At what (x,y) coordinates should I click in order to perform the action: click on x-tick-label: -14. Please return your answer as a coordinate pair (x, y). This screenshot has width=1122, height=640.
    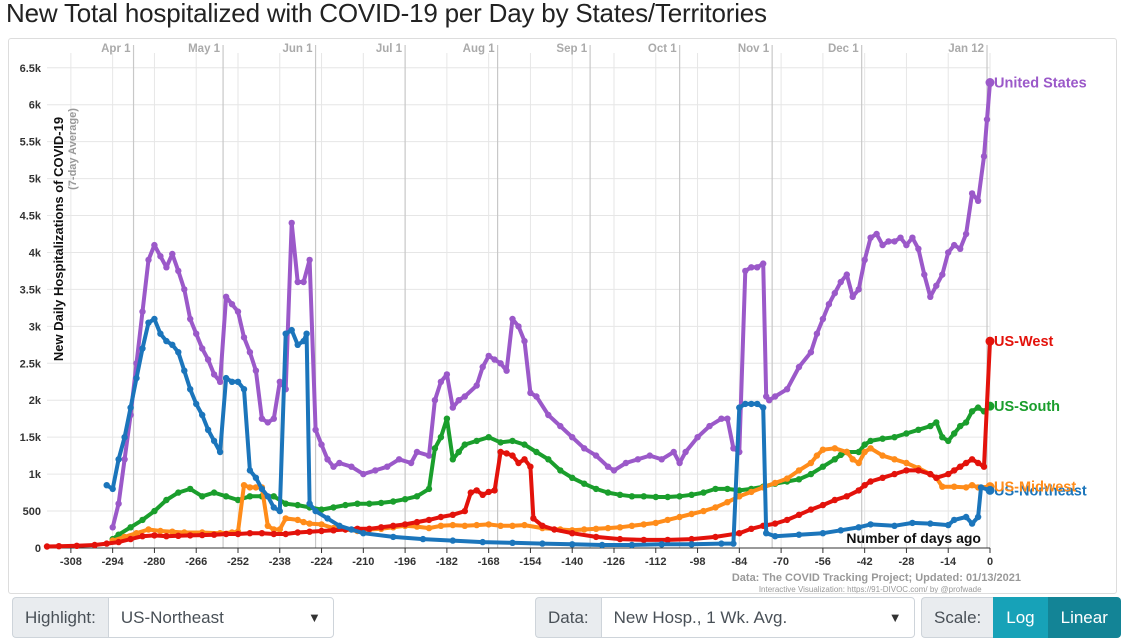
    Looking at the image, I should click on (948, 562).